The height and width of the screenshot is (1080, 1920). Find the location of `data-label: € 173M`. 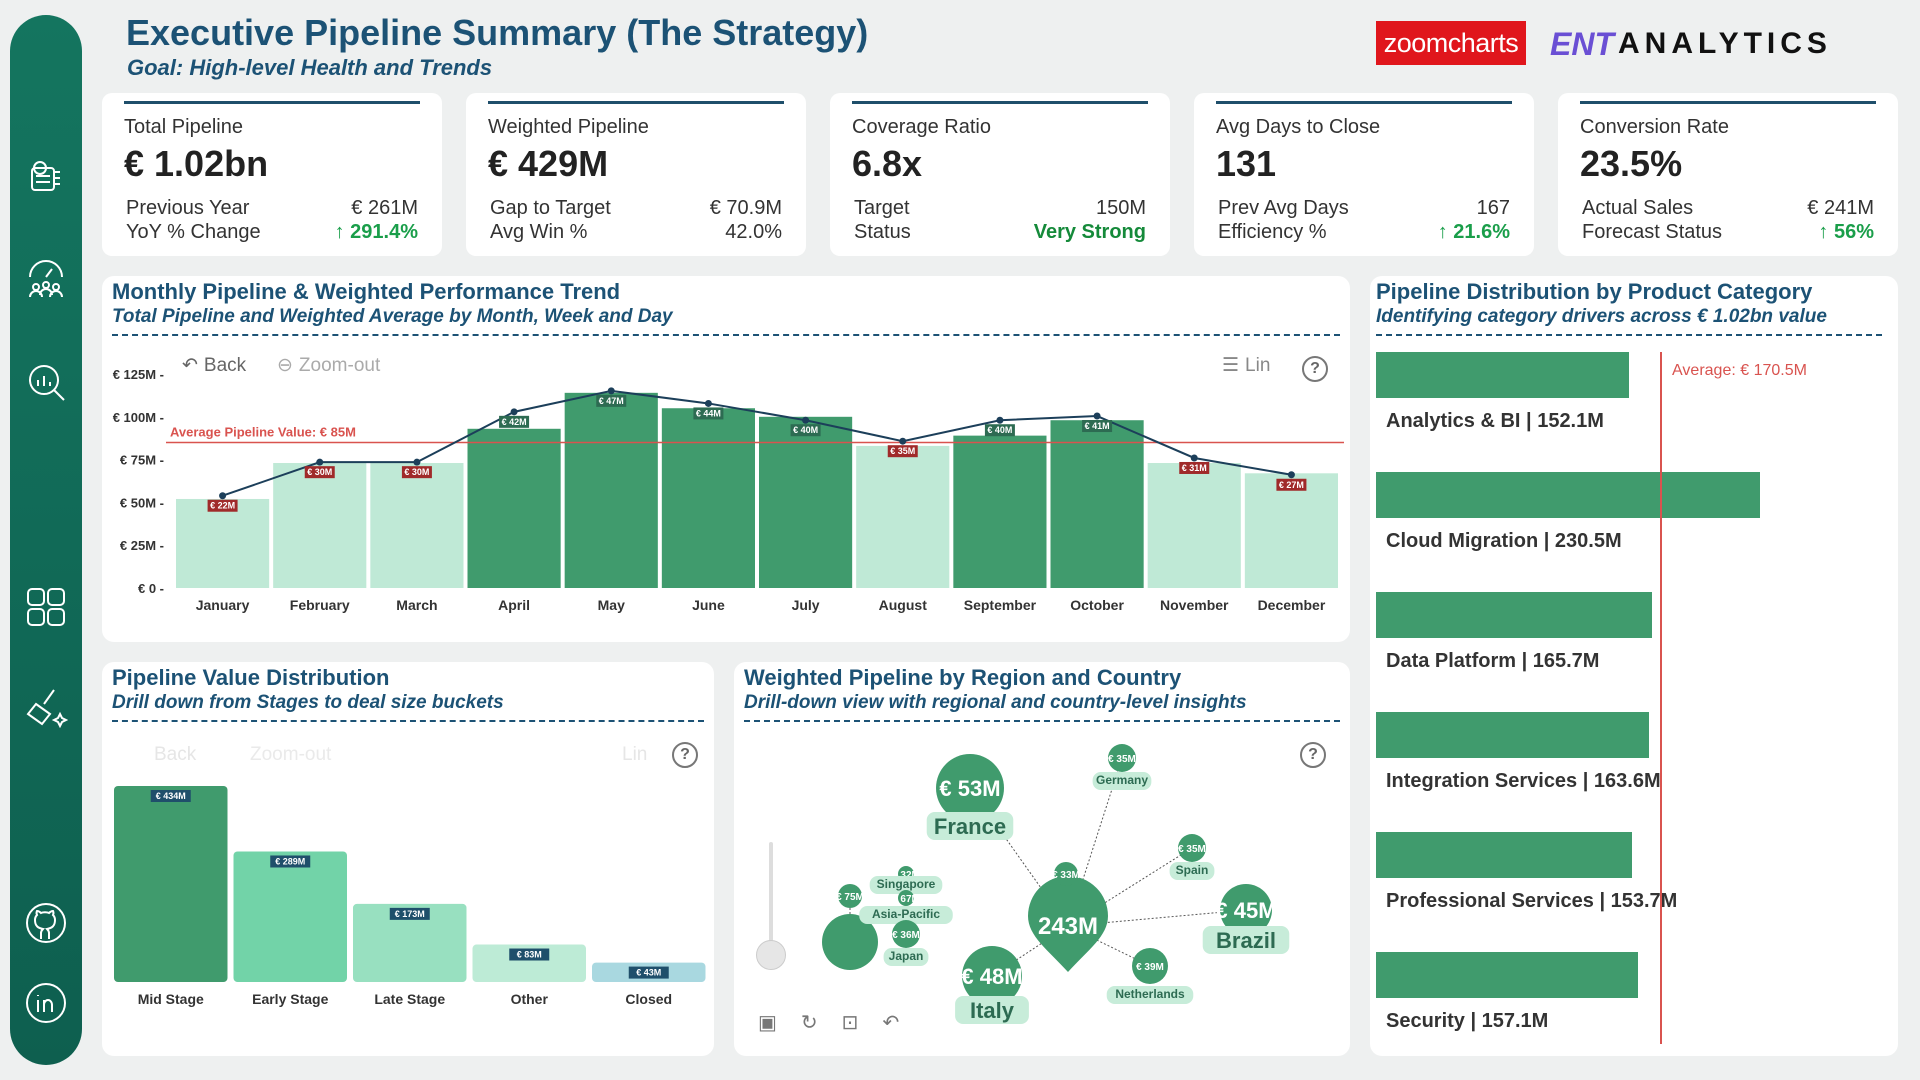

data-label: € 173M is located at coordinates (410, 914).